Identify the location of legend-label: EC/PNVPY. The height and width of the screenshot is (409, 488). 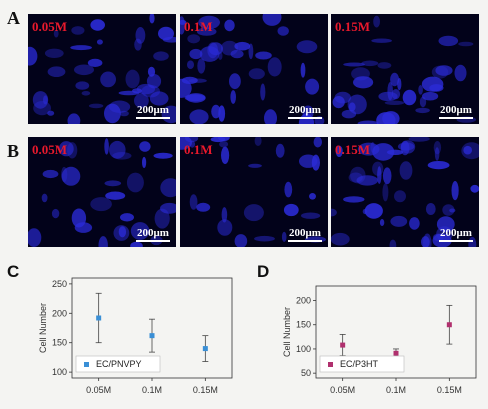
(119, 364).